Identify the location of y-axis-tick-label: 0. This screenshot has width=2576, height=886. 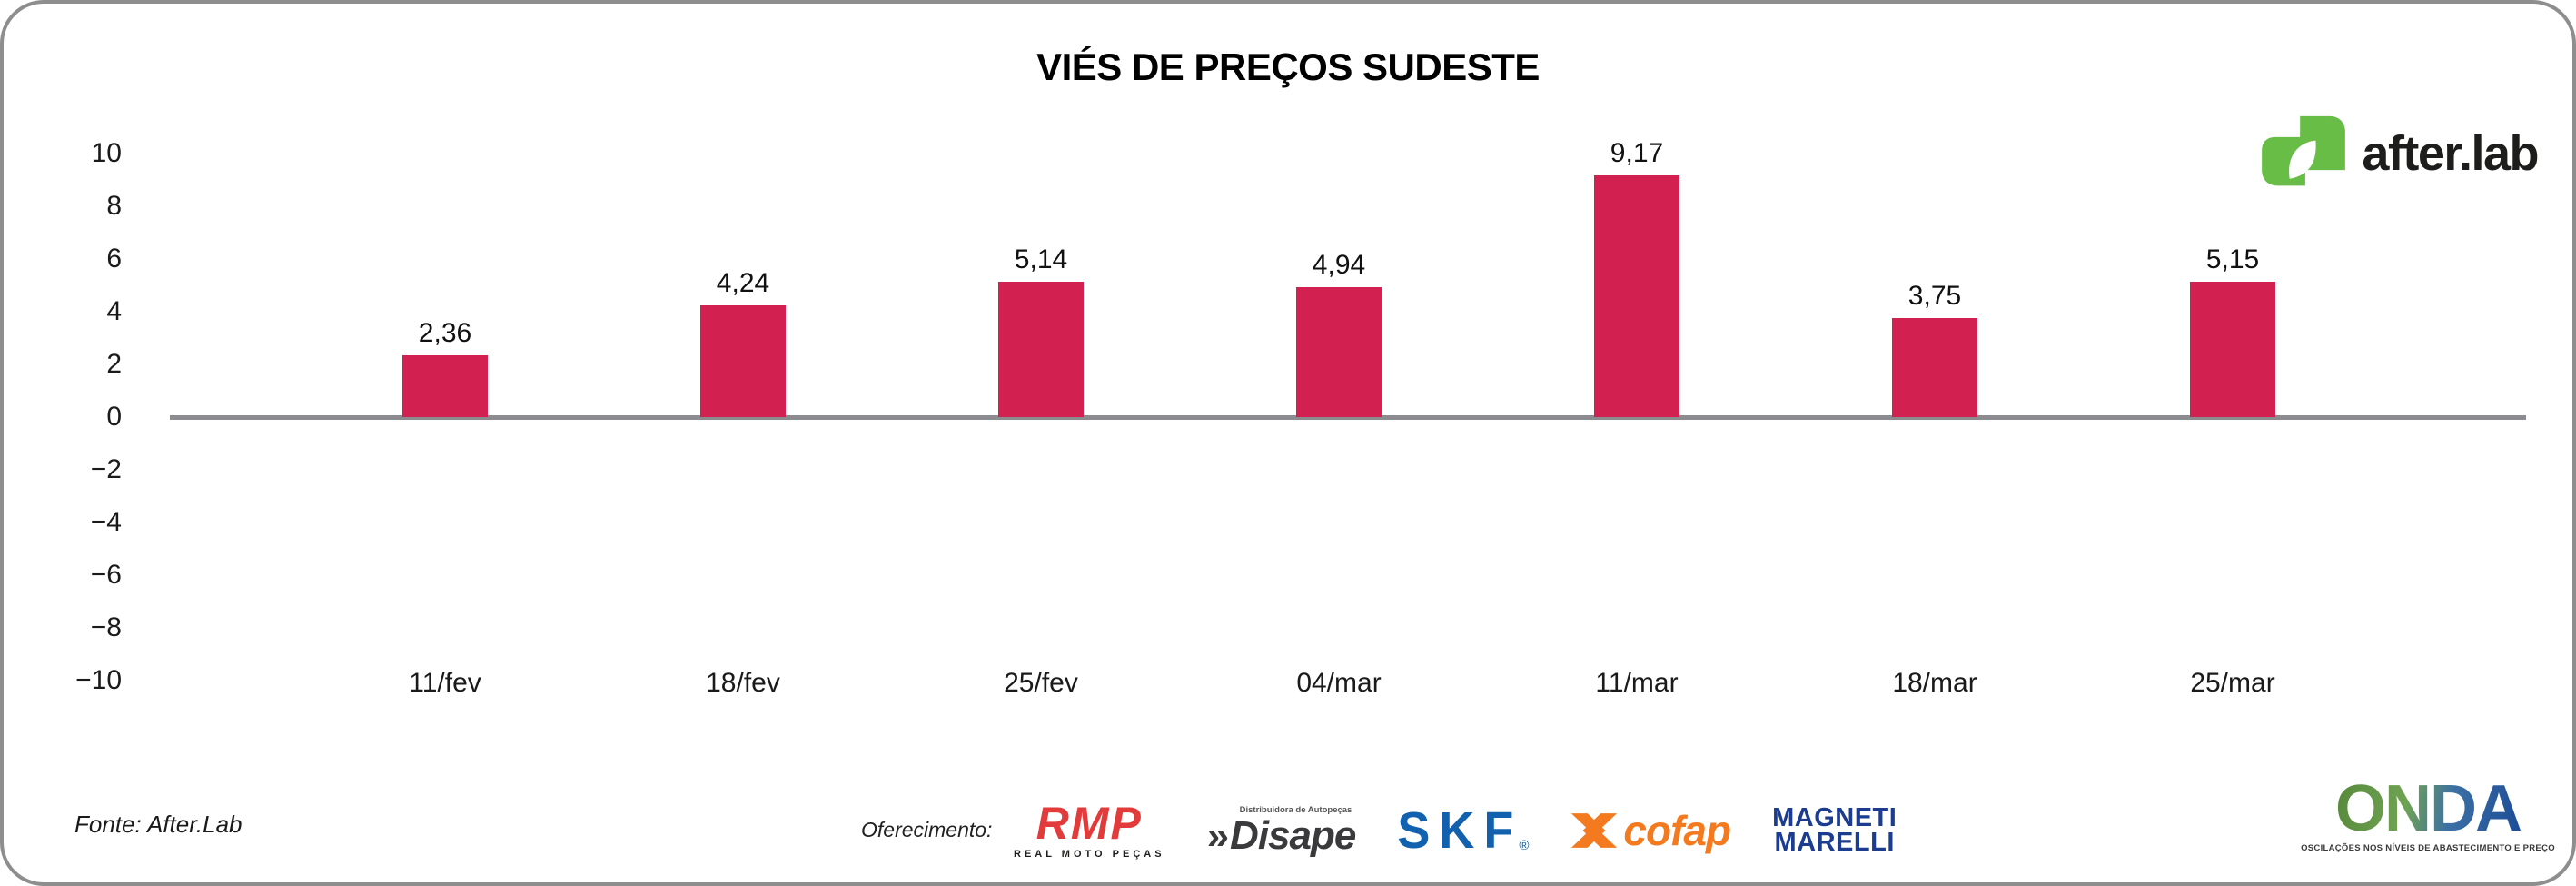
(114, 417).